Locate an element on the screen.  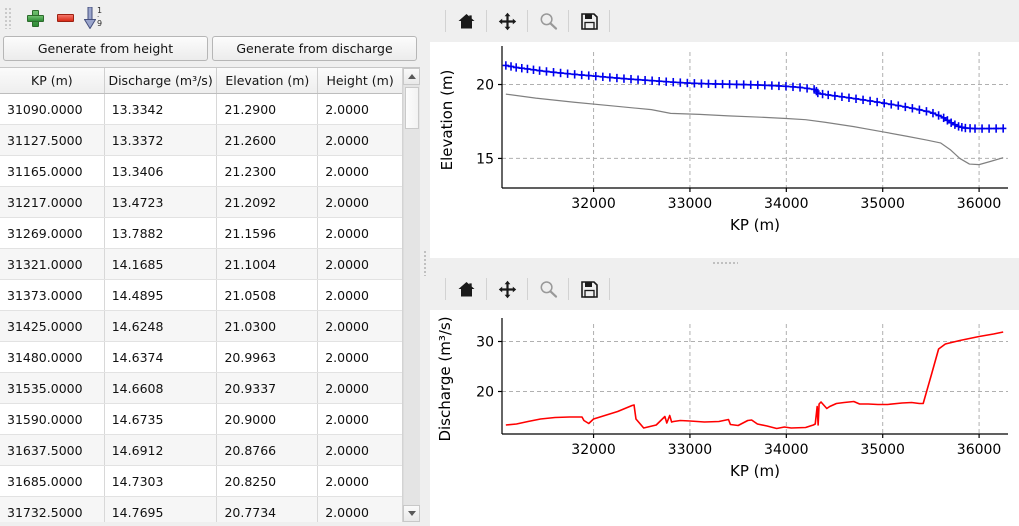
zoom-button-discharge is located at coordinates (548, 289).